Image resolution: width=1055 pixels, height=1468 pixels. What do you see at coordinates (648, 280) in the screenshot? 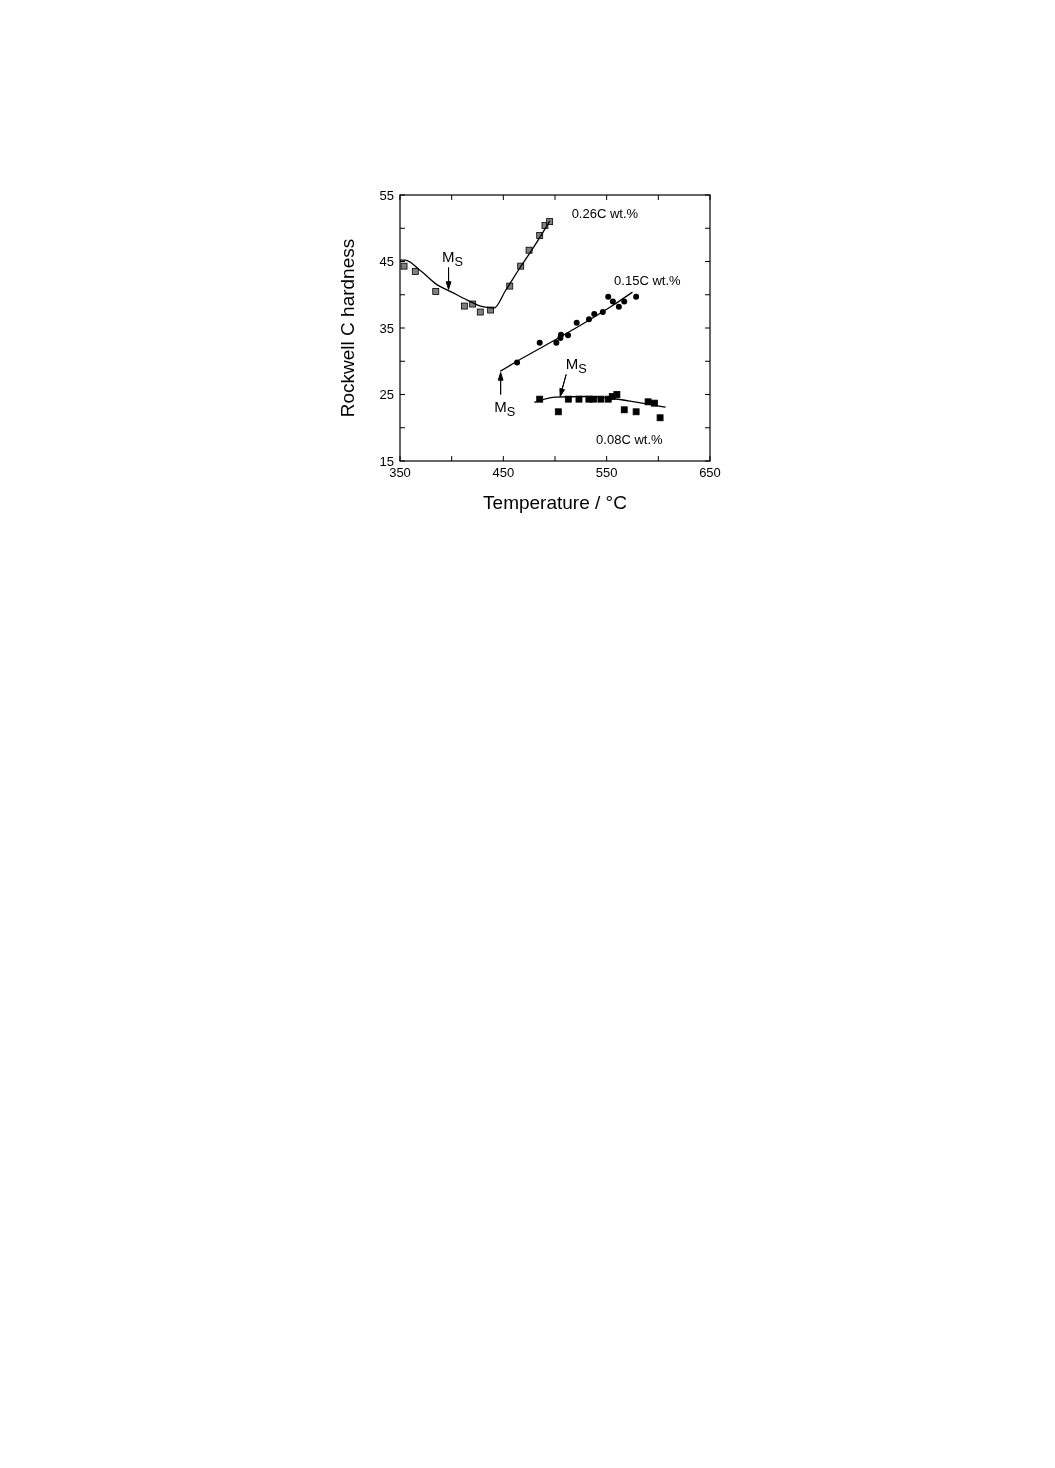
I see `series-label: 0.15C wt.%` at bounding box center [648, 280].